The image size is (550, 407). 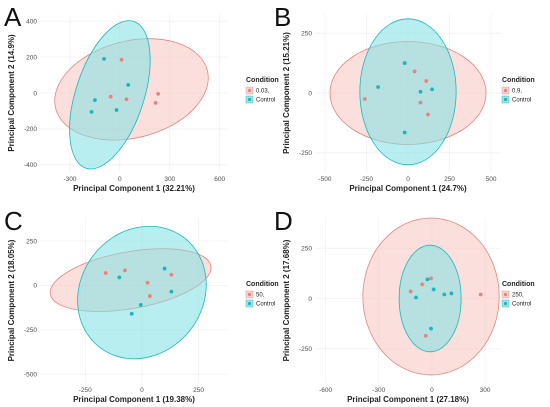 What do you see at coordinates (69, 179) in the screenshot?
I see `x-tick-label: -300` at bounding box center [69, 179].